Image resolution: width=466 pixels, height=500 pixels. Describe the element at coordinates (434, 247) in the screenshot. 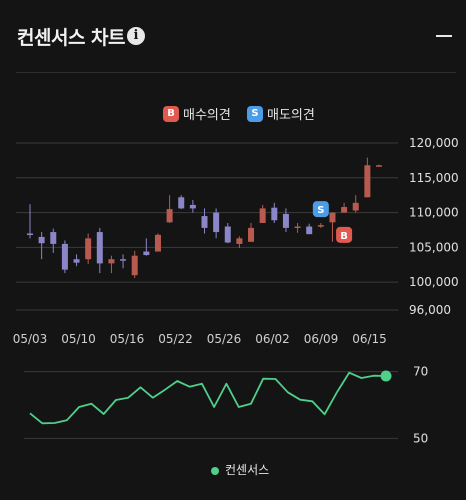

I see `price-y-tick-label: 105,000` at that location.